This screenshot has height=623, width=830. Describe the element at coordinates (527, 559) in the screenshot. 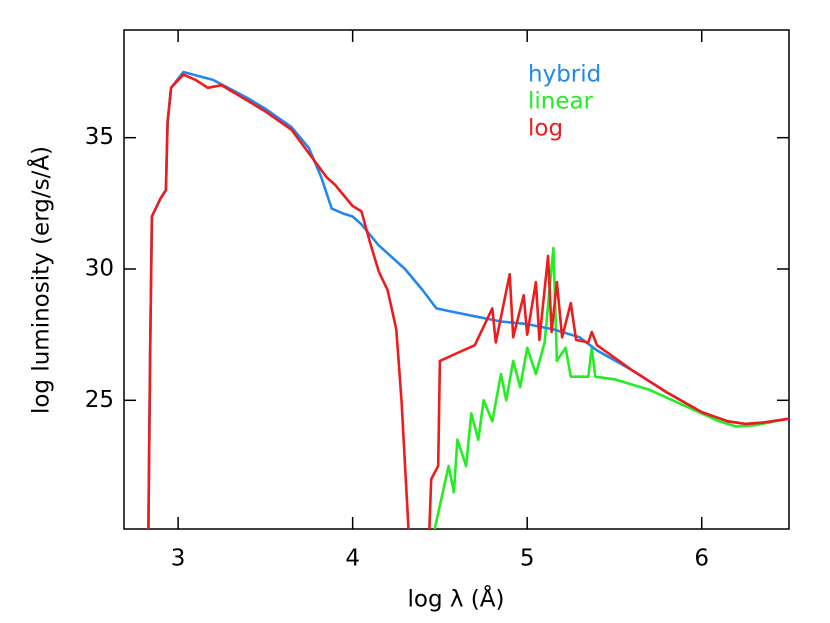

I see `x-tick-label: 5` at that location.